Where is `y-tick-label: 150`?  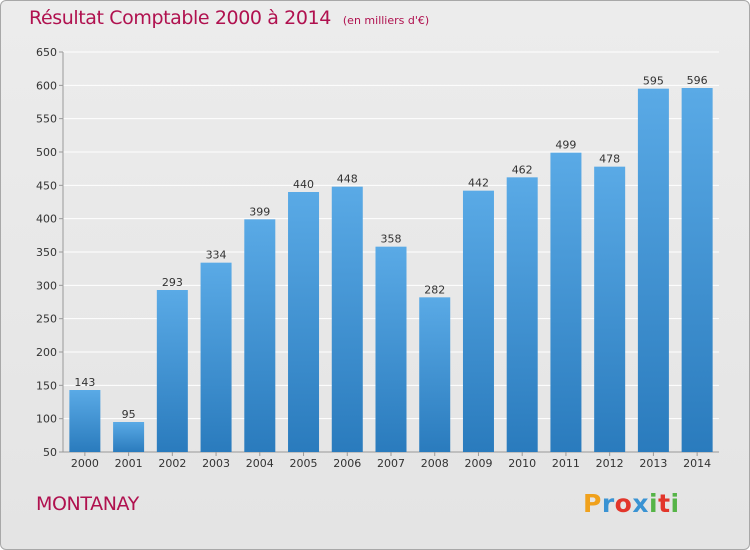
y-tick-label: 150 is located at coordinates (46, 385).